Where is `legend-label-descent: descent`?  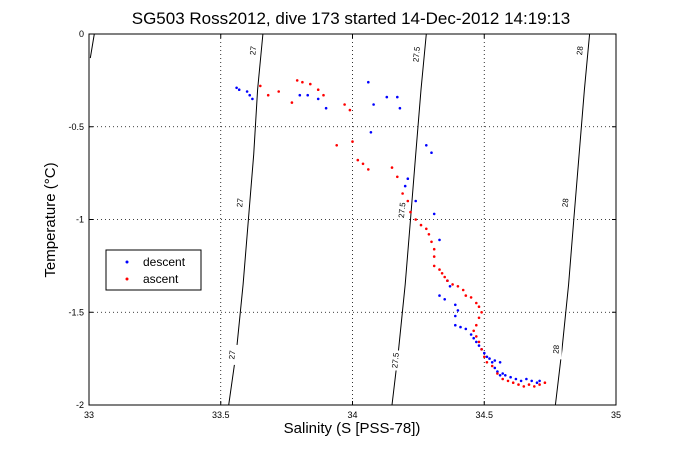
legend-label-descent: descent is located at coordinates (164, 262).